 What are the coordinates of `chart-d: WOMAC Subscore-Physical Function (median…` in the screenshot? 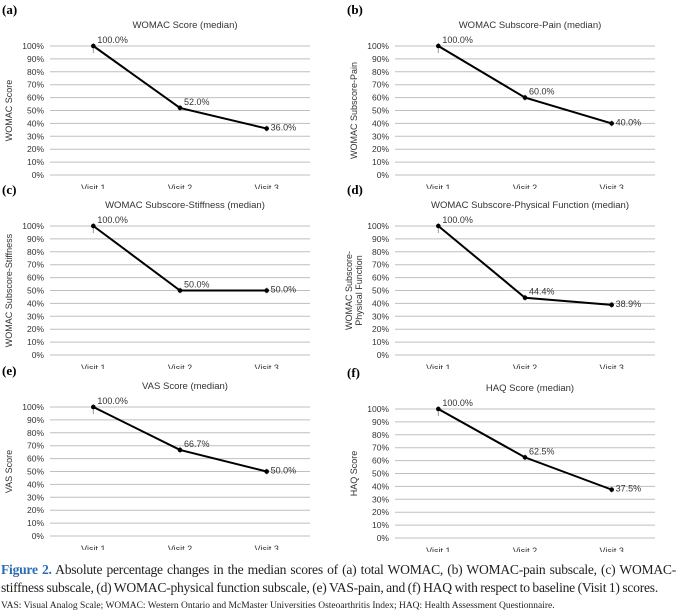 It's located at (500, 284).